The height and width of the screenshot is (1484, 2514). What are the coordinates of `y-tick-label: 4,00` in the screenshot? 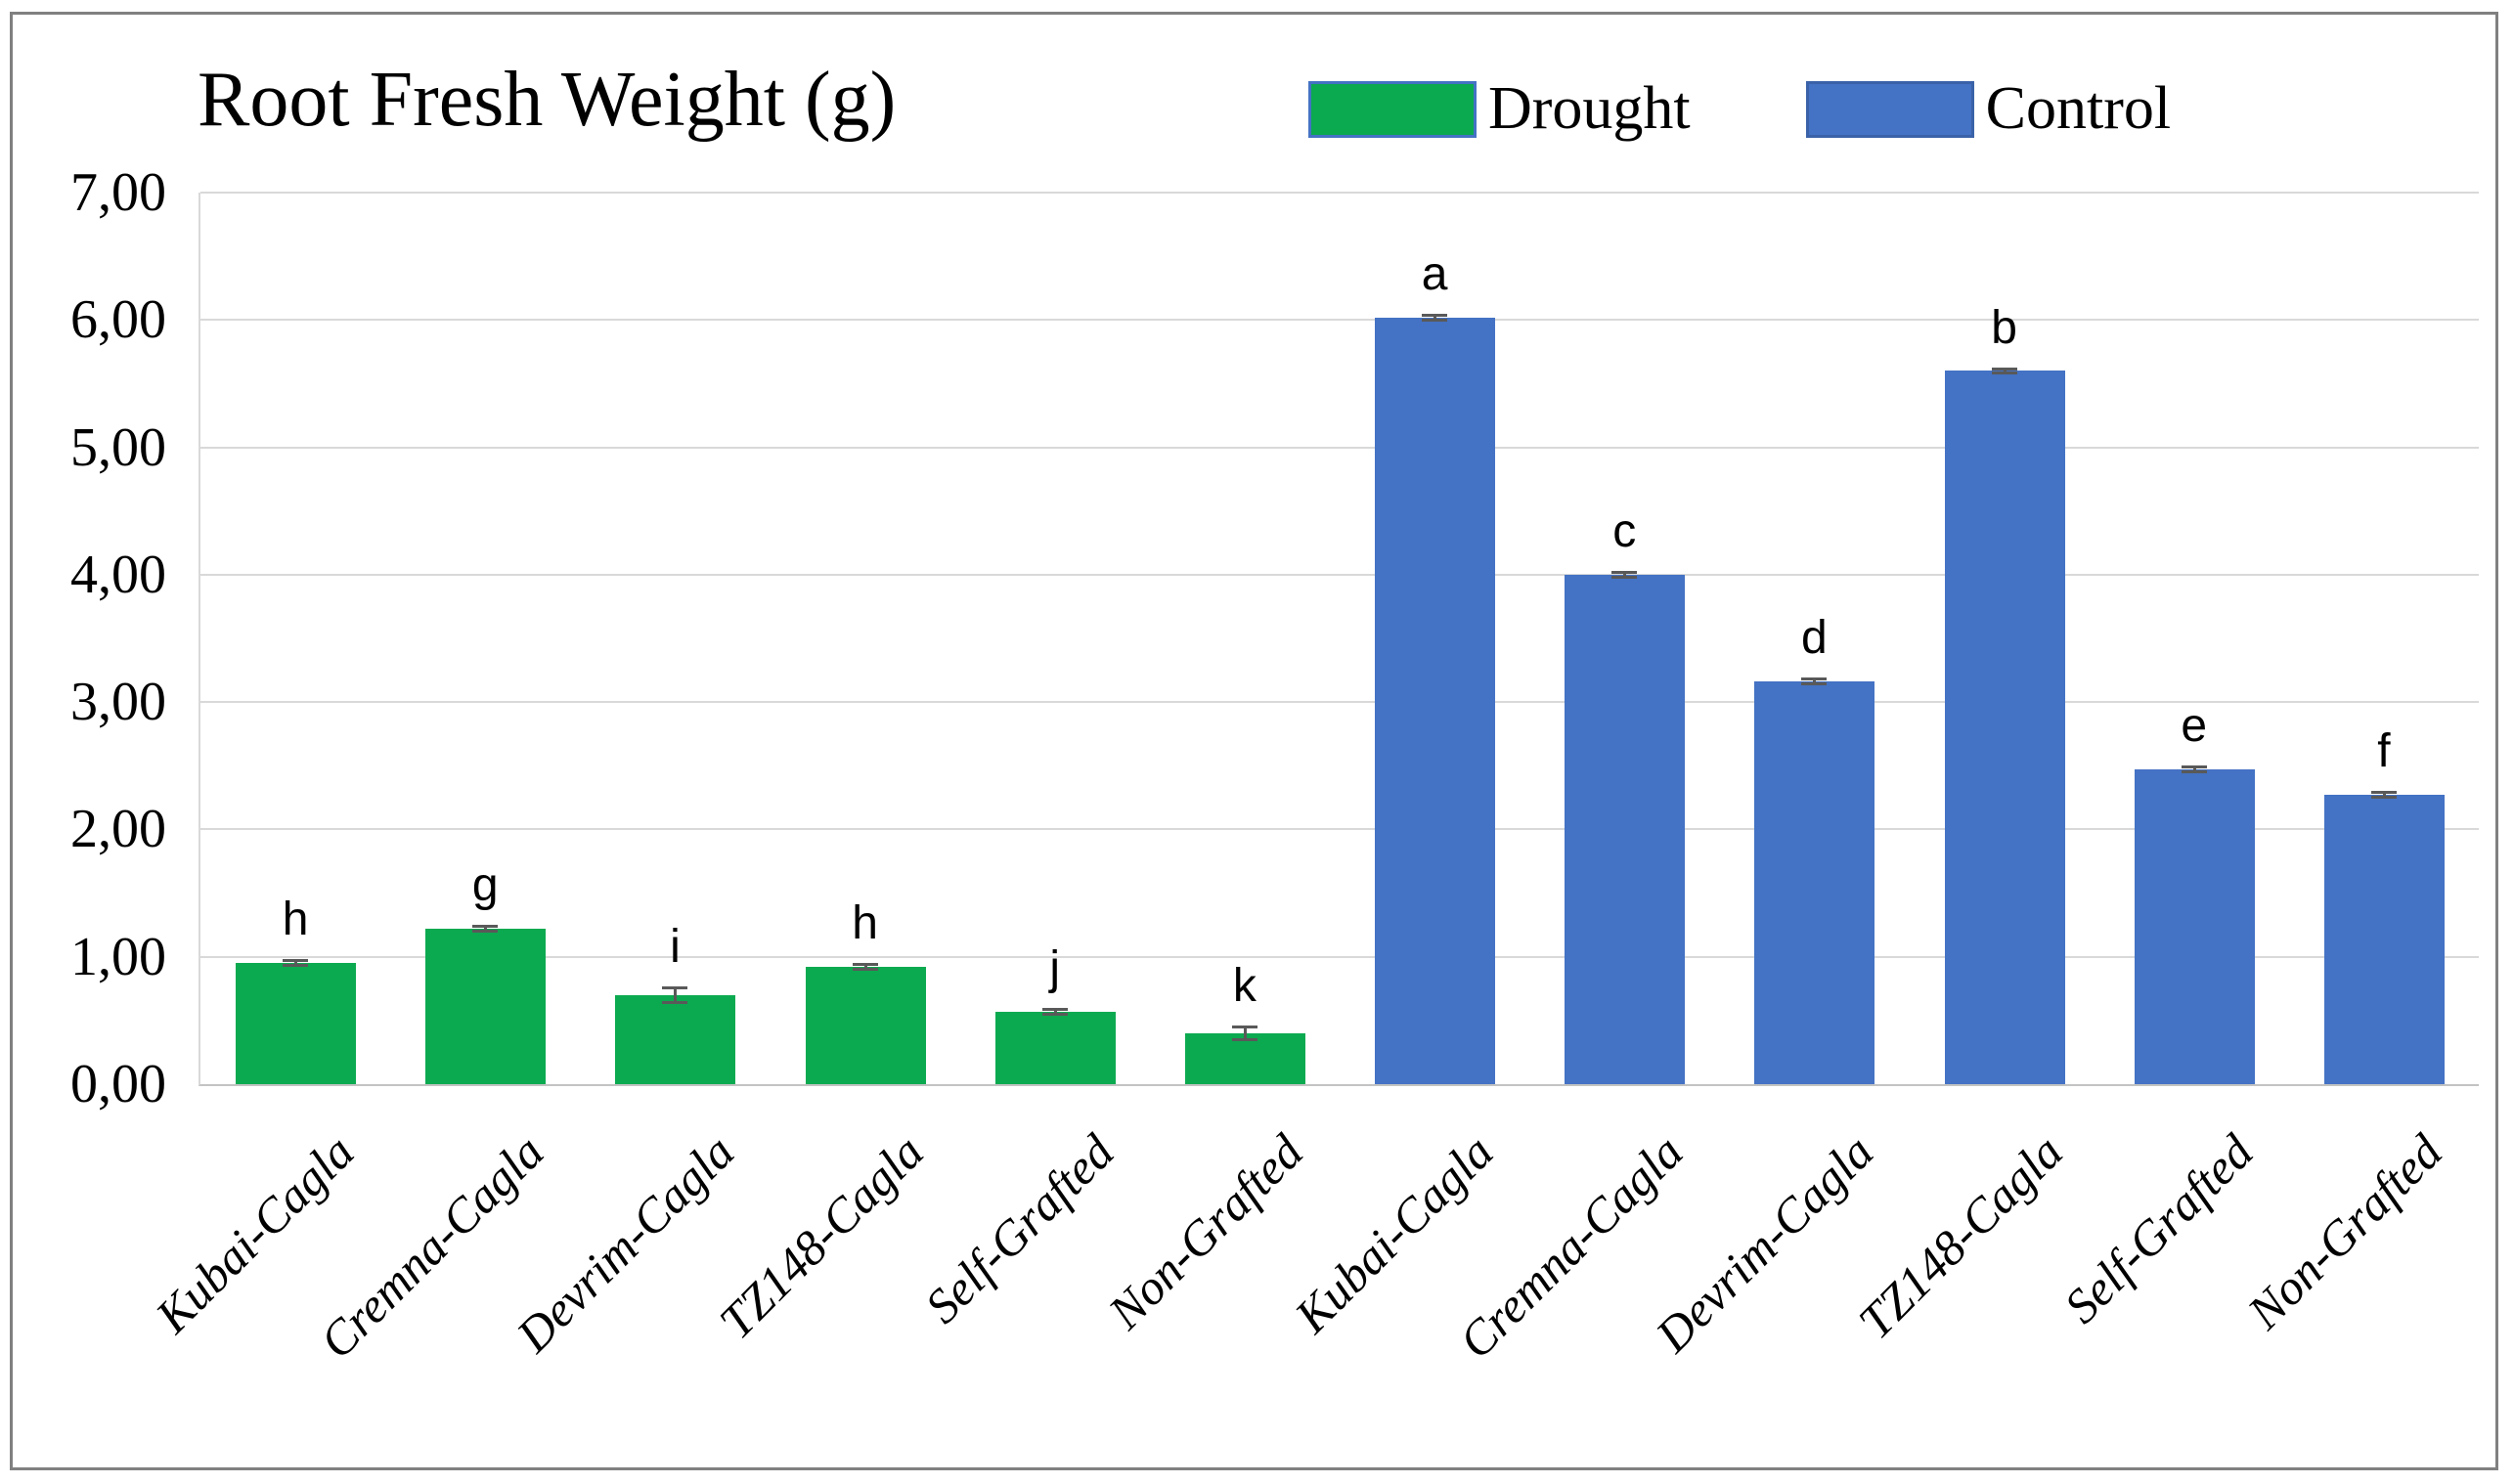 It's located at (118, 574).